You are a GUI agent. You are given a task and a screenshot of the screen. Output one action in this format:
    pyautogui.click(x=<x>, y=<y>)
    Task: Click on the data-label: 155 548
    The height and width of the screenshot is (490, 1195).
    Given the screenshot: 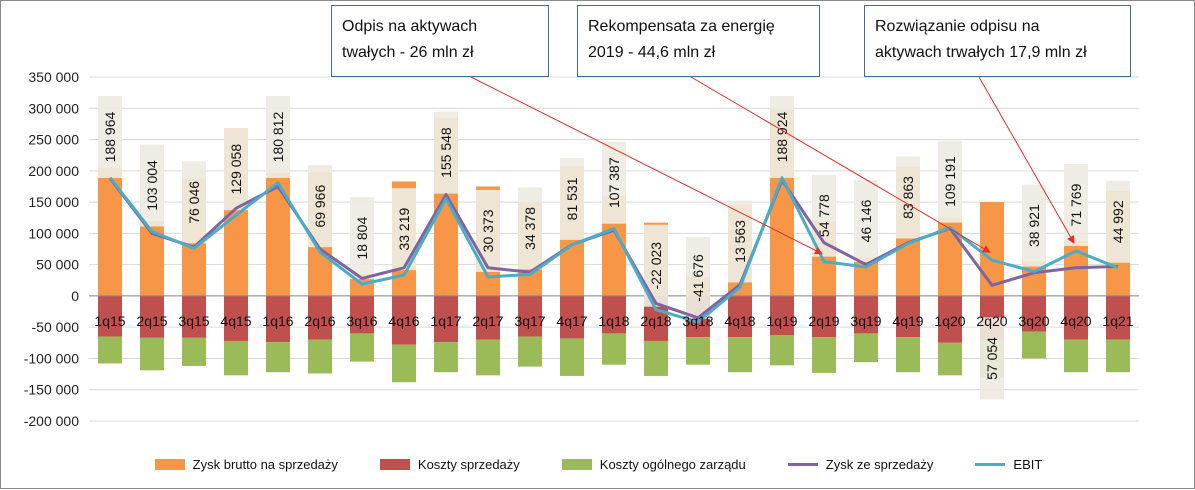 What is the action you would take?
    pyautogui.click(x=446, y=152)
    